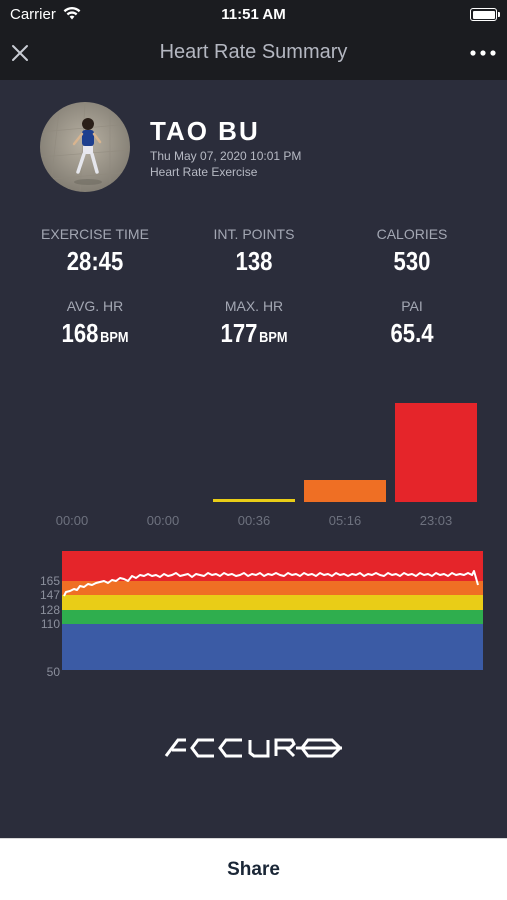  Describe the element at coordinates (436, 520) in the screenshot. I see `zone-label: 23:03` at that location.